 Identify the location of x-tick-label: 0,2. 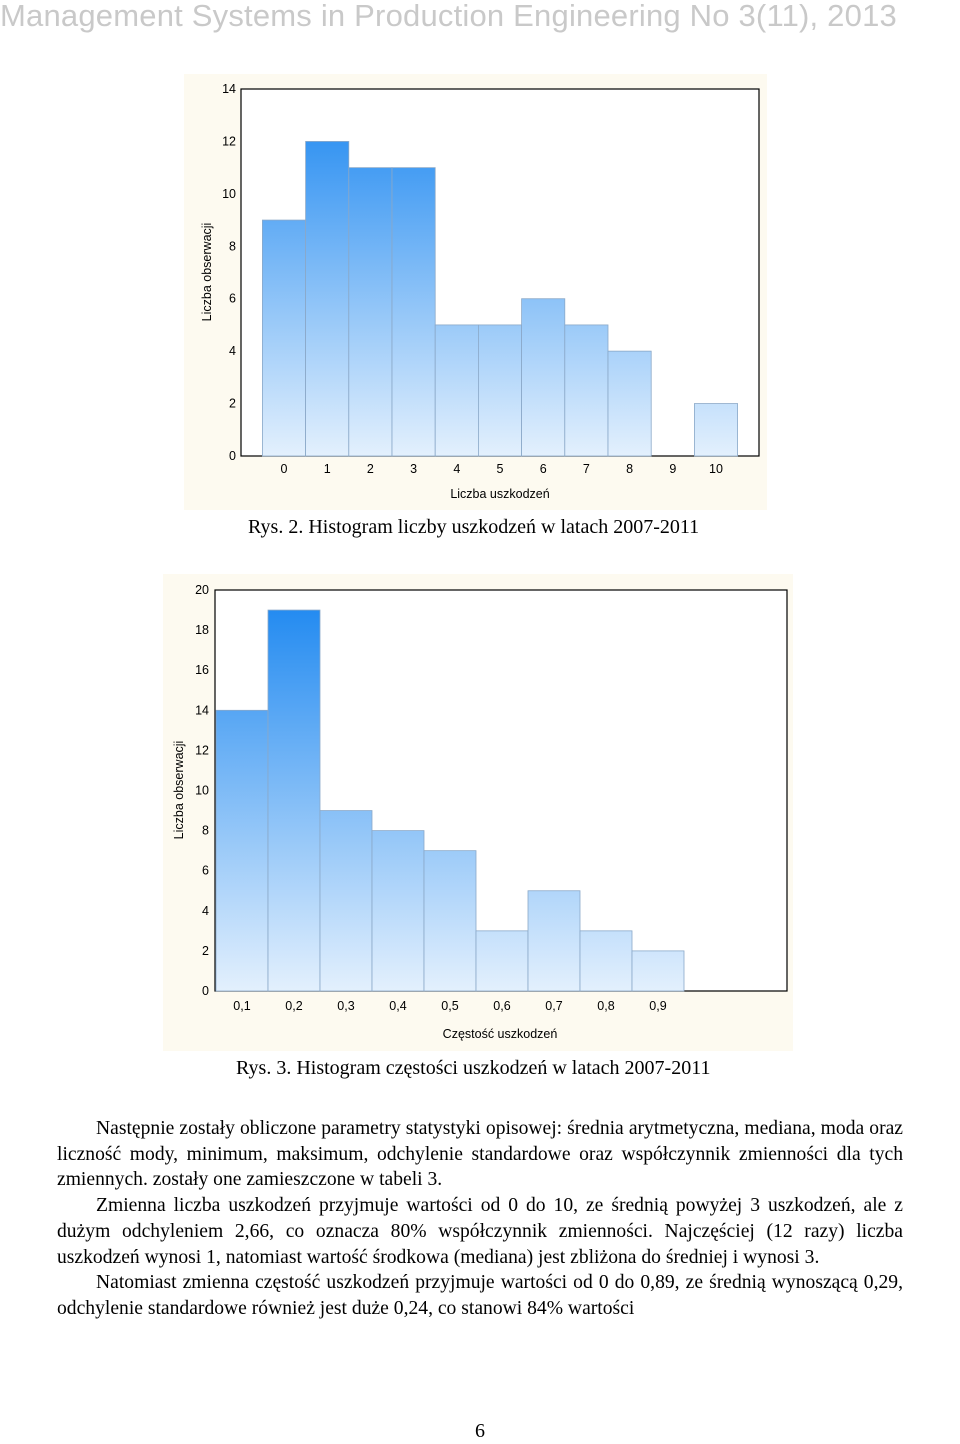
(293, 1006).